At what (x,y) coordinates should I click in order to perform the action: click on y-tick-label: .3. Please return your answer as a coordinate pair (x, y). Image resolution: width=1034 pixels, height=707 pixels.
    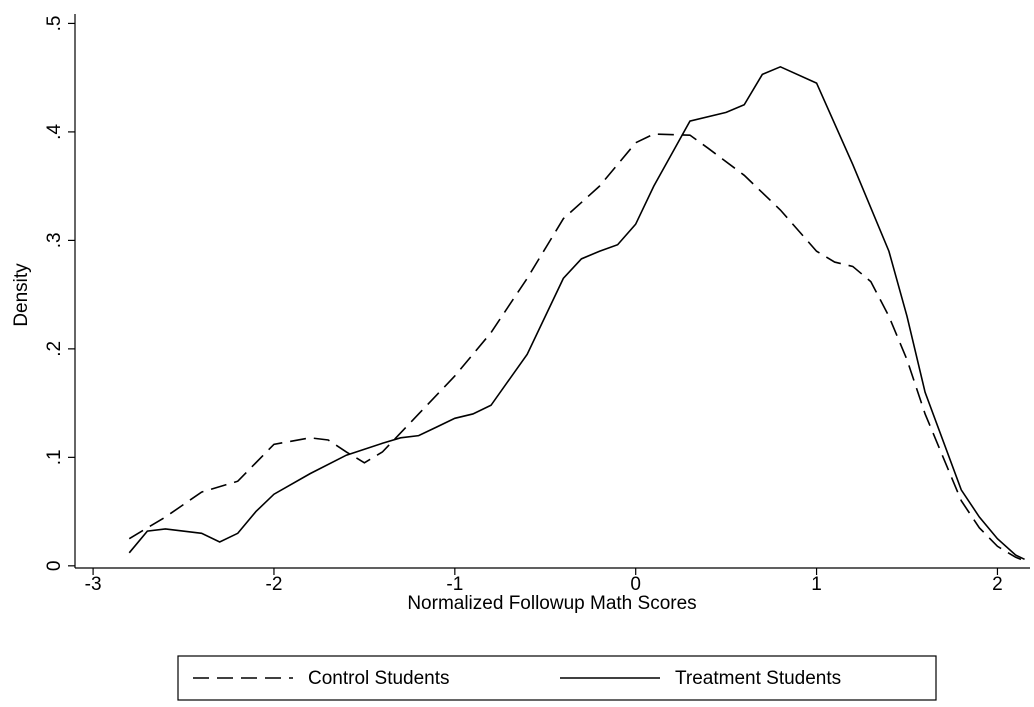
    Looking at the image, I should click on (54, 240).